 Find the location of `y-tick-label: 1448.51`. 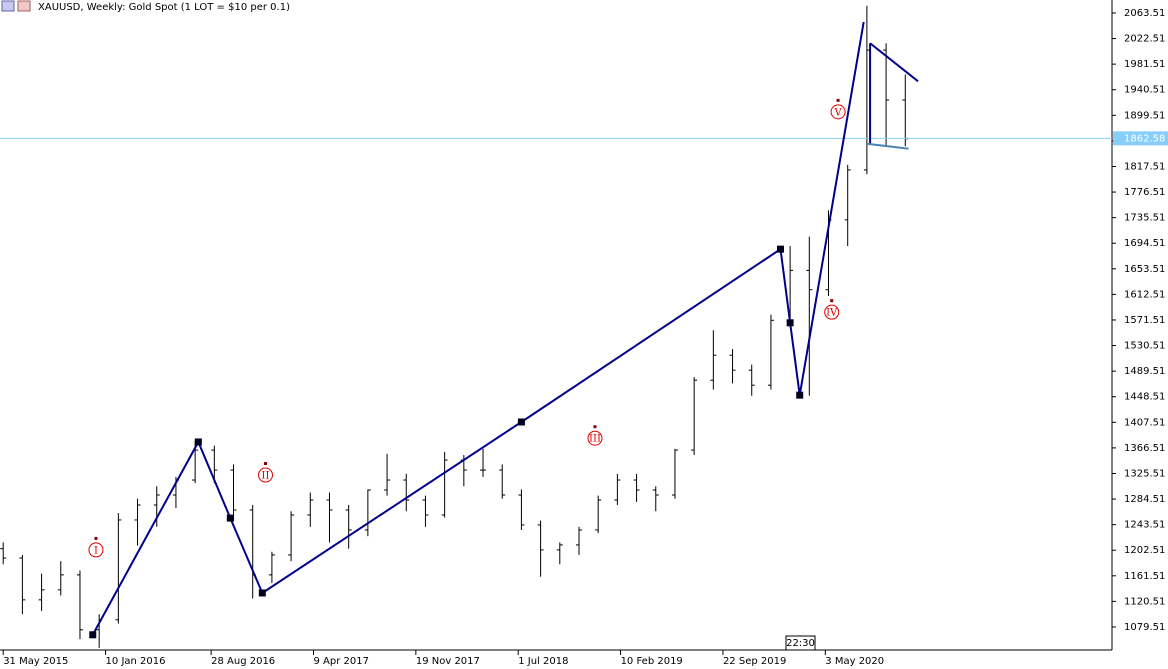

y-tick-label: 1448.51 is located at coordinates (1144, 397).